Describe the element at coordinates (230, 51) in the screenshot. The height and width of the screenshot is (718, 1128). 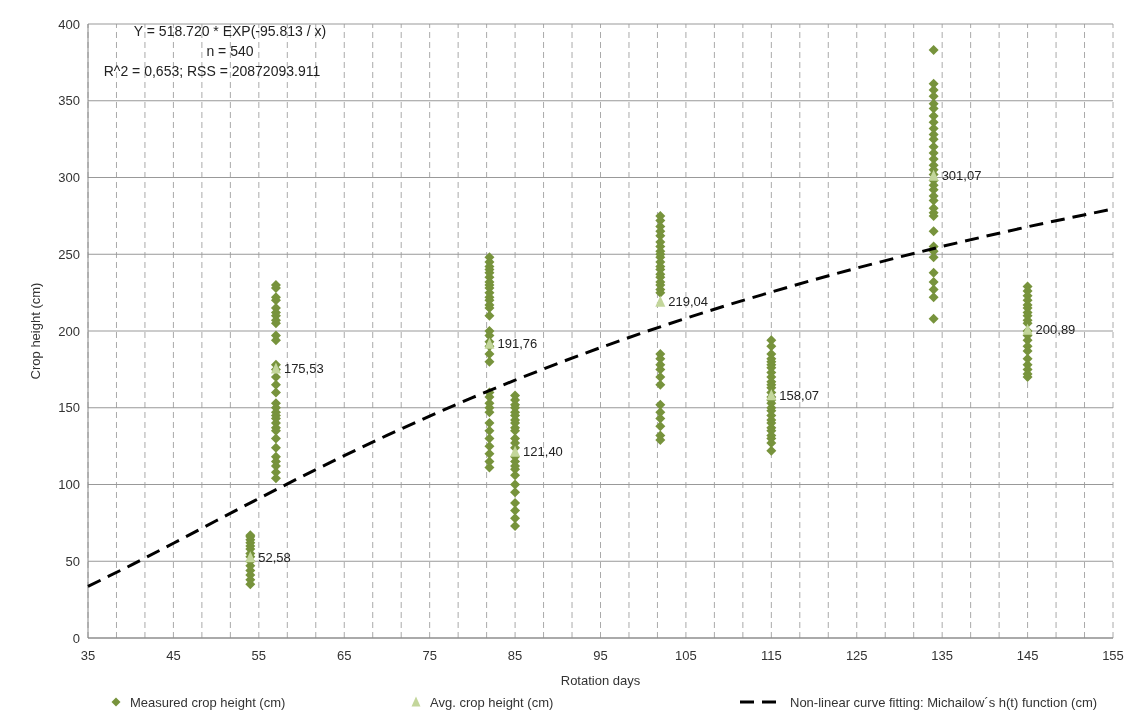
I see `annotation: n = 540` at that location.